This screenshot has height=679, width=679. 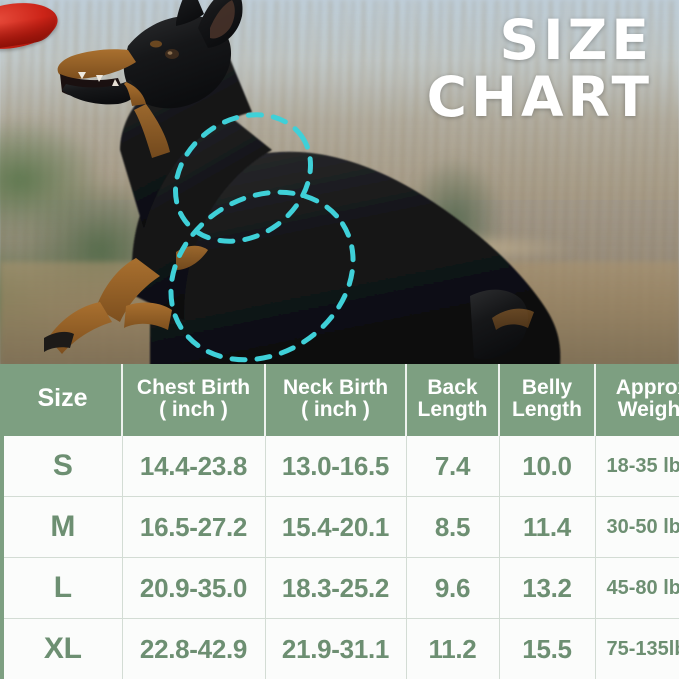 I want to click on page-title: SIZE CHART, so click(x=539, y=69).